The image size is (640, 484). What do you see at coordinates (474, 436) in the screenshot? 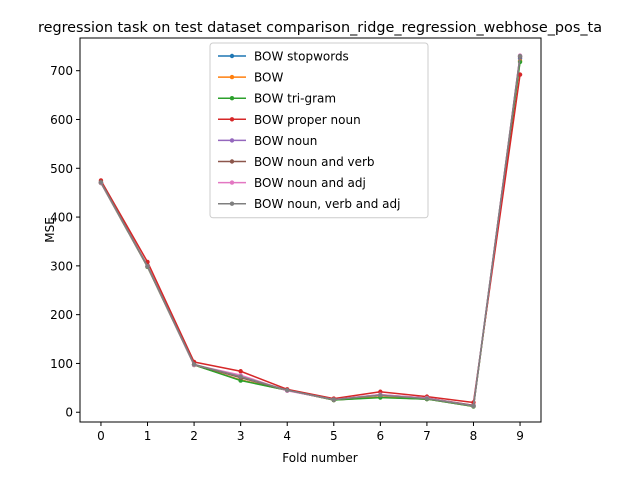
I see `x-tick-label: 8` at bounding box center [474, 436].